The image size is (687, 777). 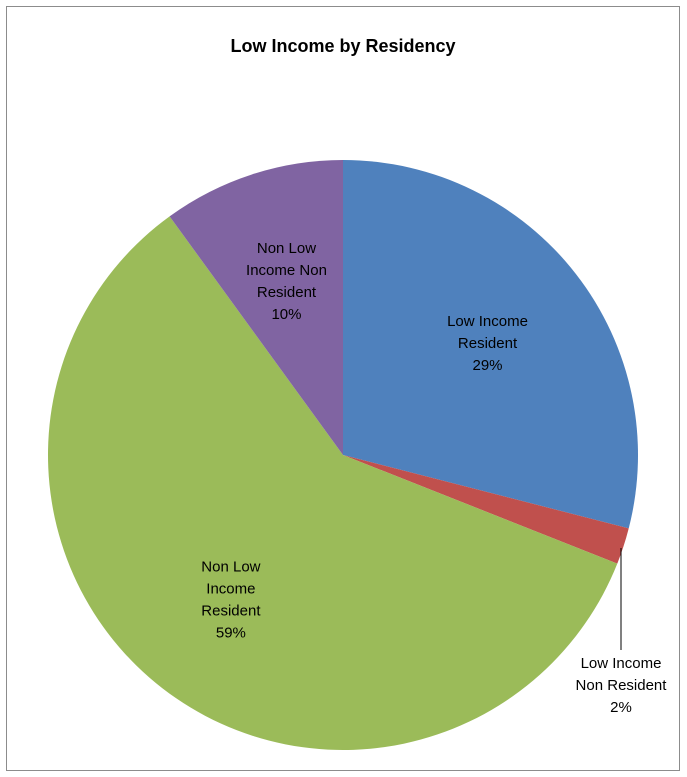 I want to click on slice-label: Low Income Non Resident 2%, so click(x=622, y=685).